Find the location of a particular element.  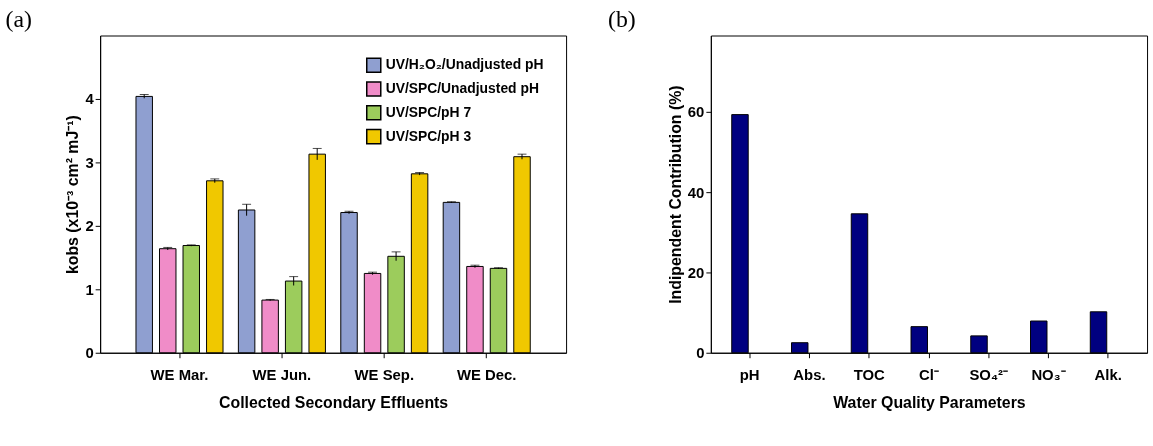

x-tick-label: SO₄²⁻ is located at coordinates (988, 375).